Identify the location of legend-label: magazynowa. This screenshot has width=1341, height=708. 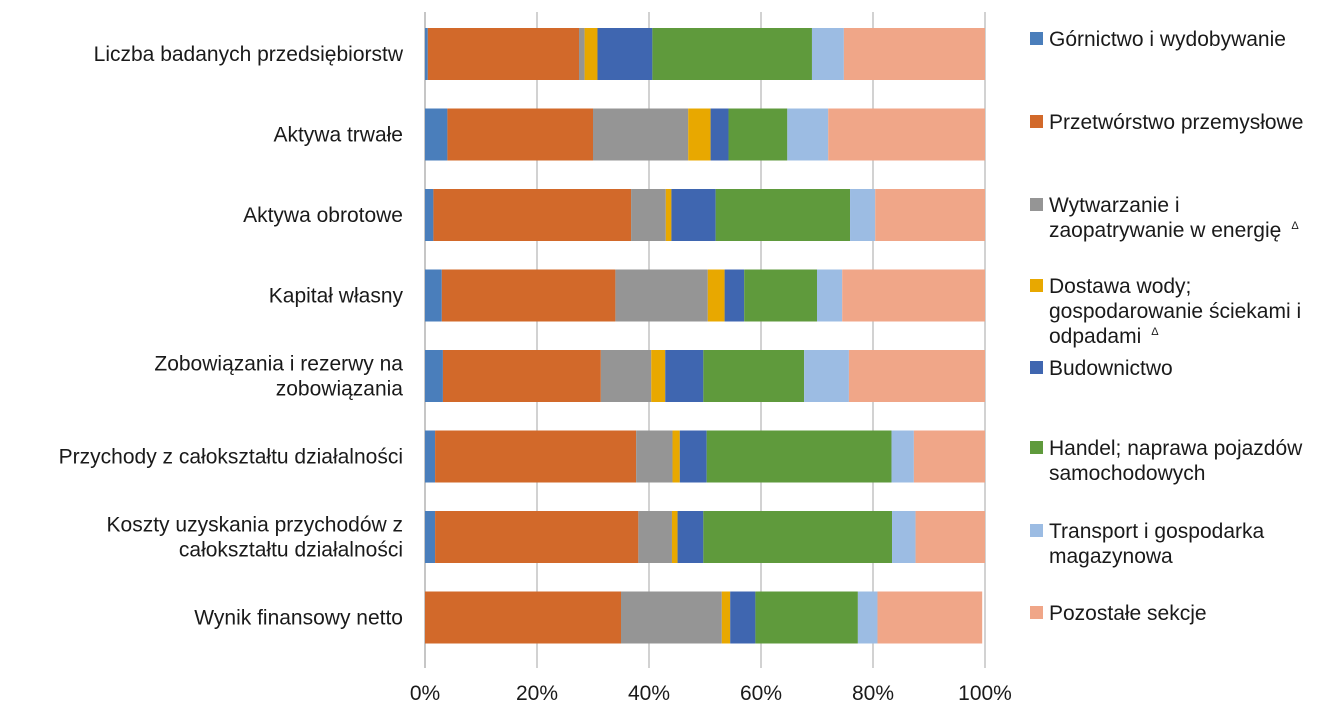
(1111, 556).